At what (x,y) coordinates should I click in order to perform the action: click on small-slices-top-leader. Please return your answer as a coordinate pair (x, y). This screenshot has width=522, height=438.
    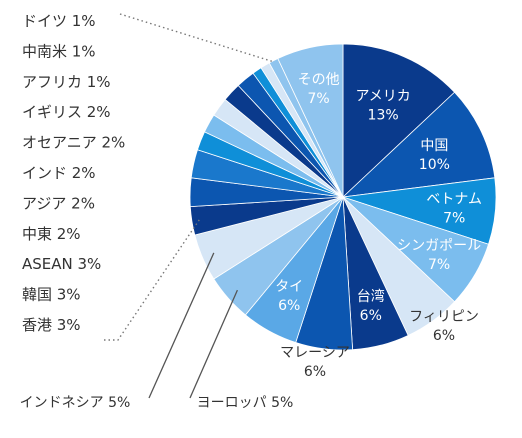
    Looking at the image, I should click on (197, 38).